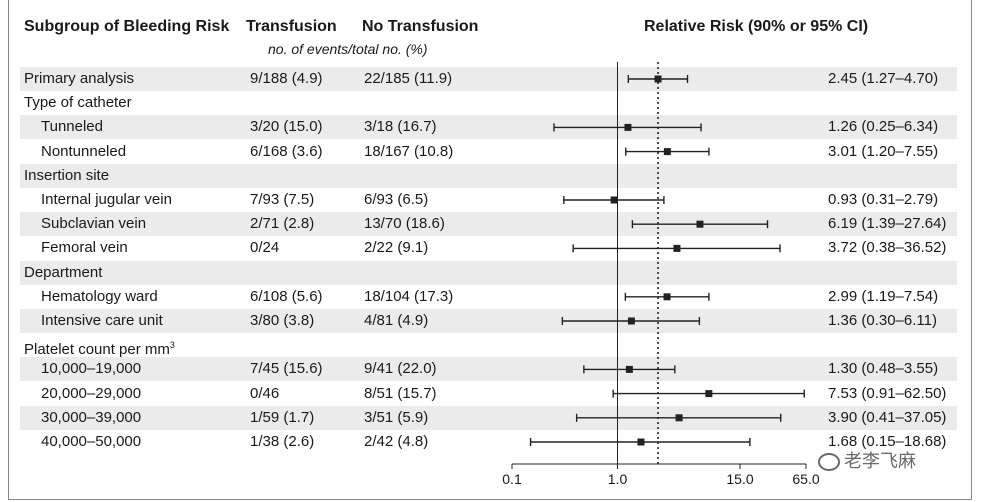 The image size is (981, 502). Describe the element at coordinates (488, 272) in the screenshot. I see `table-row: Department` at that location.